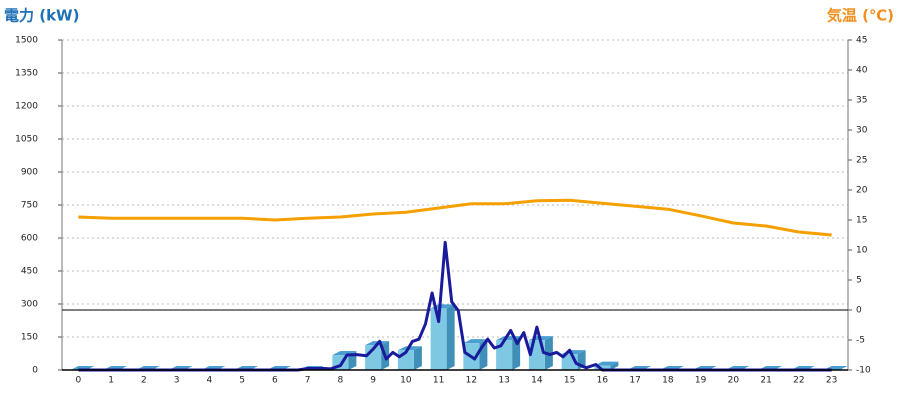 This screenshot has width=900, height=404. Describe the element at coordinates (373, 381) in the screenshot. I see `x-tick-label: 9` at that location.